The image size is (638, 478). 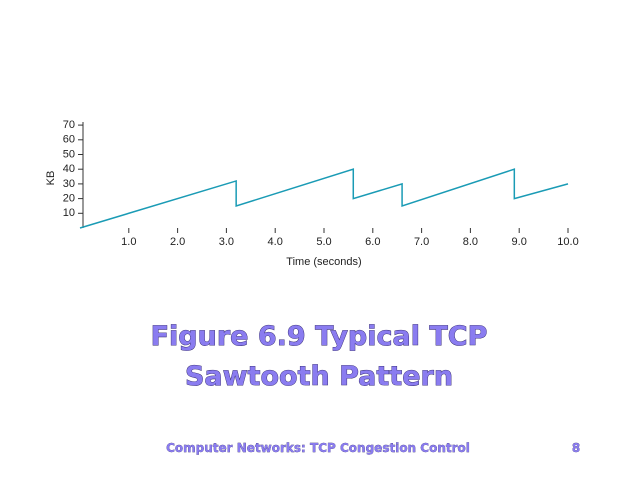 What do you see at coordinates (128, 242) in the screenshot?
I see `x-tick-label: 1.0` at bounding box center [128, 242].